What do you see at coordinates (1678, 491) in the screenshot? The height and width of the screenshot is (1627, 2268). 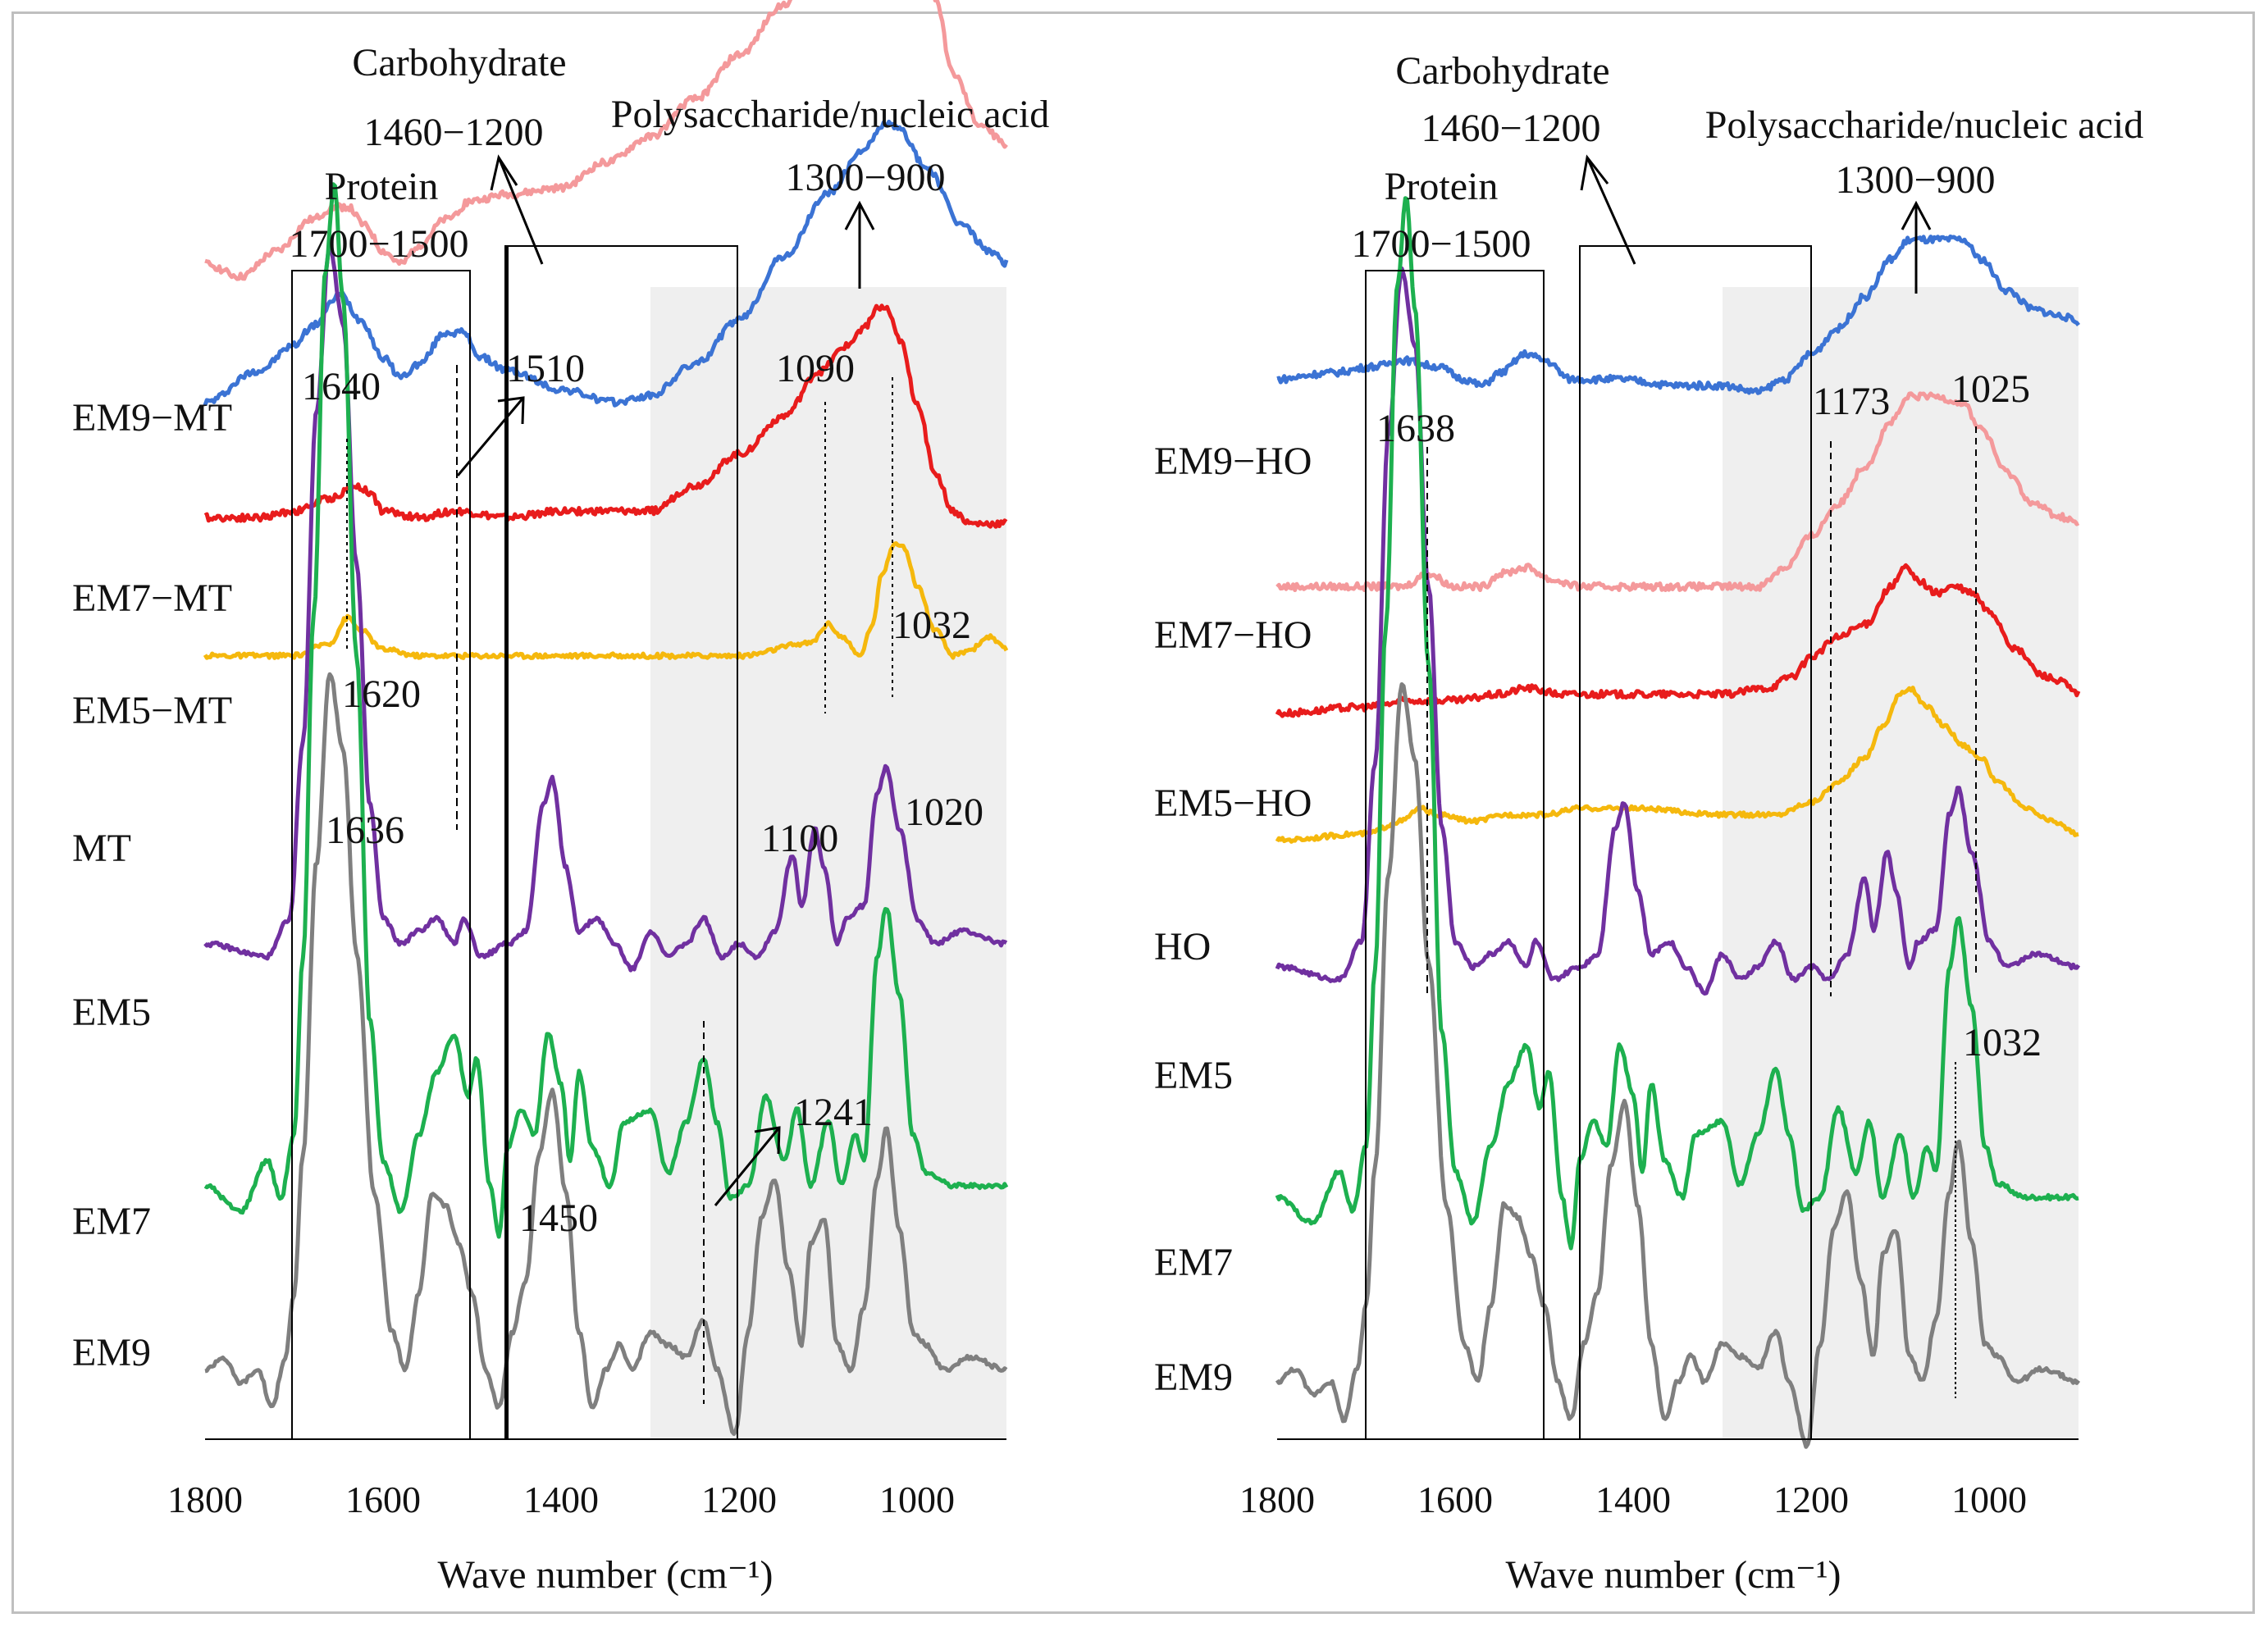 I see `spectrum-line-em7-ho` at bounding box center [1678, 491].